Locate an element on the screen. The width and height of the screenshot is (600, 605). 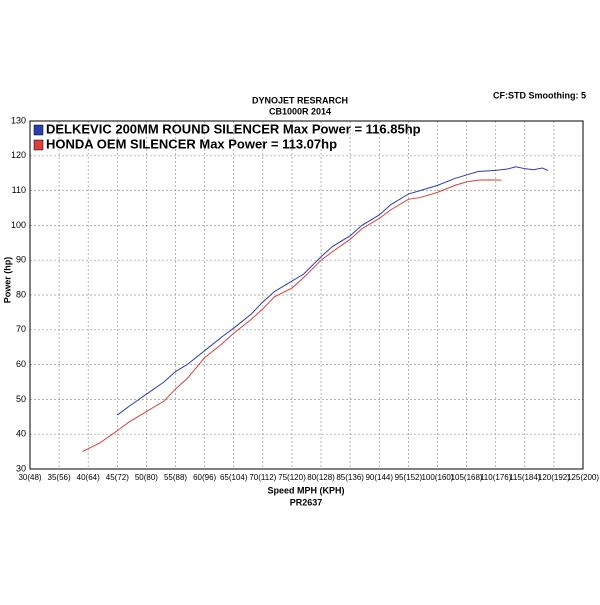
y-tick-label: 100 is located at coordinates (18, 225).